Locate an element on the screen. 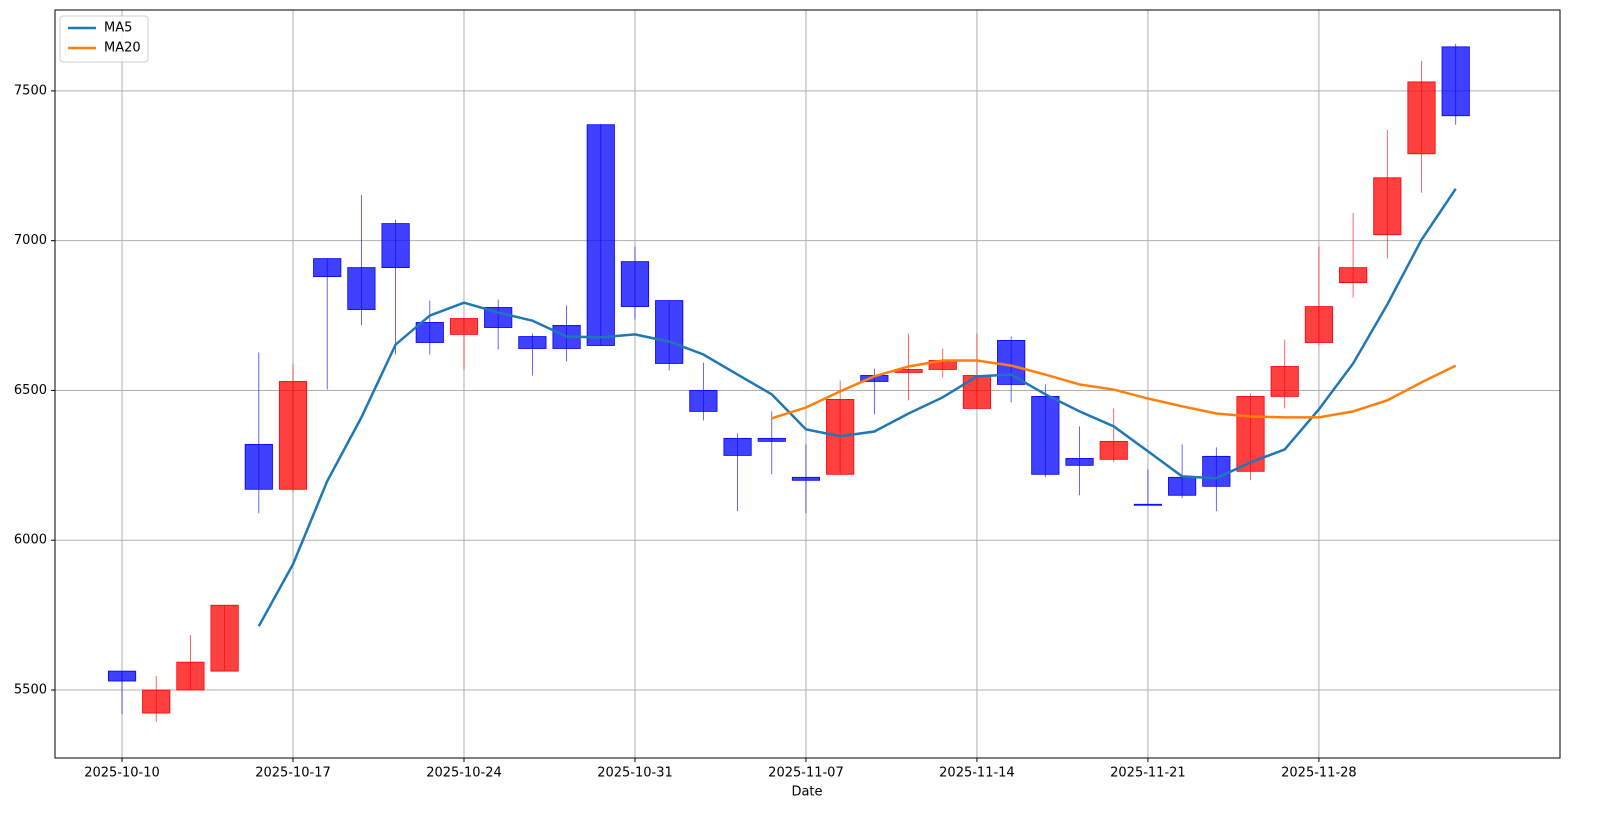  x-tick-label: 2025-10-10 is located at coordinates (122, 773).